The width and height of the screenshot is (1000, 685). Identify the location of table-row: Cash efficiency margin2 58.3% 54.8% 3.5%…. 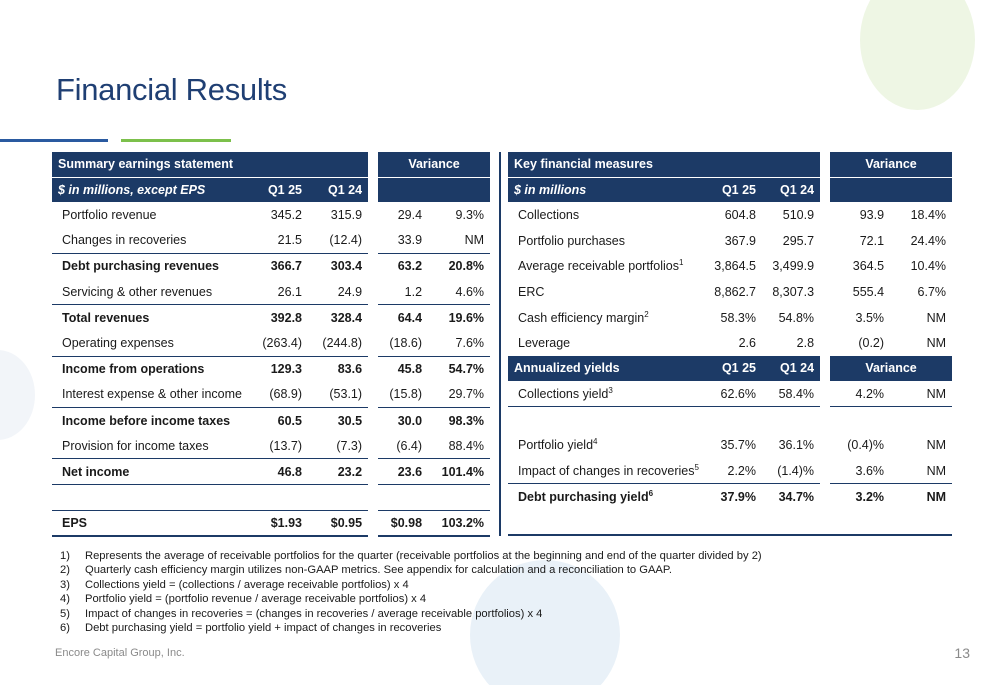
(730, 317).